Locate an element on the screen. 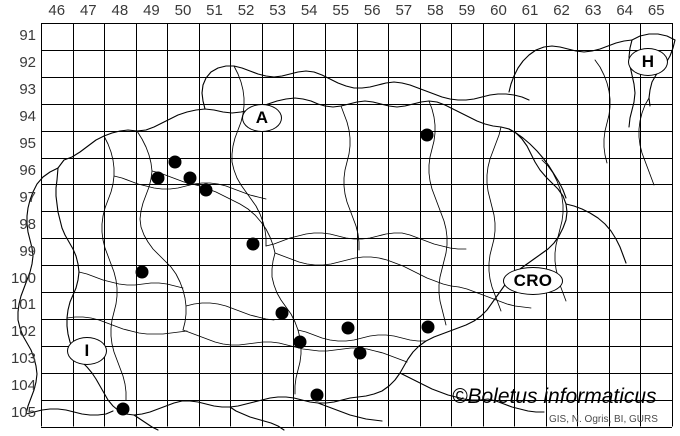 Image resolution: width=680 pixels, height=436 pixels. column-label-64: 64 is located at coordinates (624, 10).